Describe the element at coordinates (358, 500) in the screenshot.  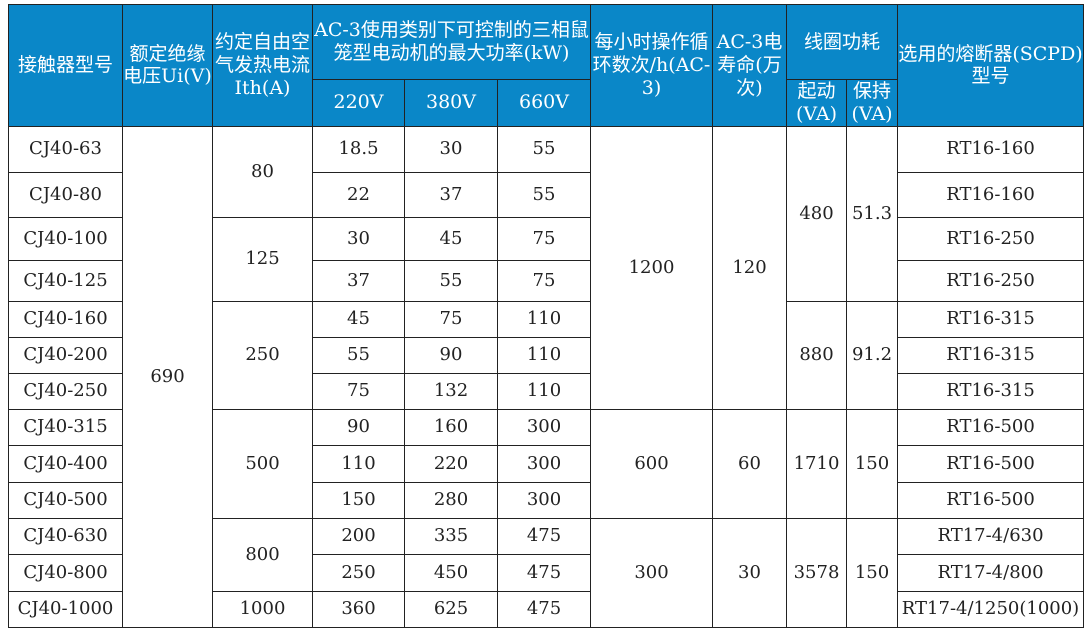
I see `power-220v-cell: 150` at that location.